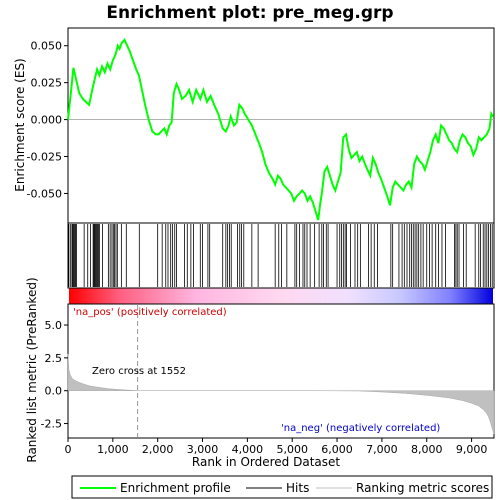 The height and width of the screenshot is (500, 500). I want to click on es-y-tick-label: -0.050, so click(44, 193).